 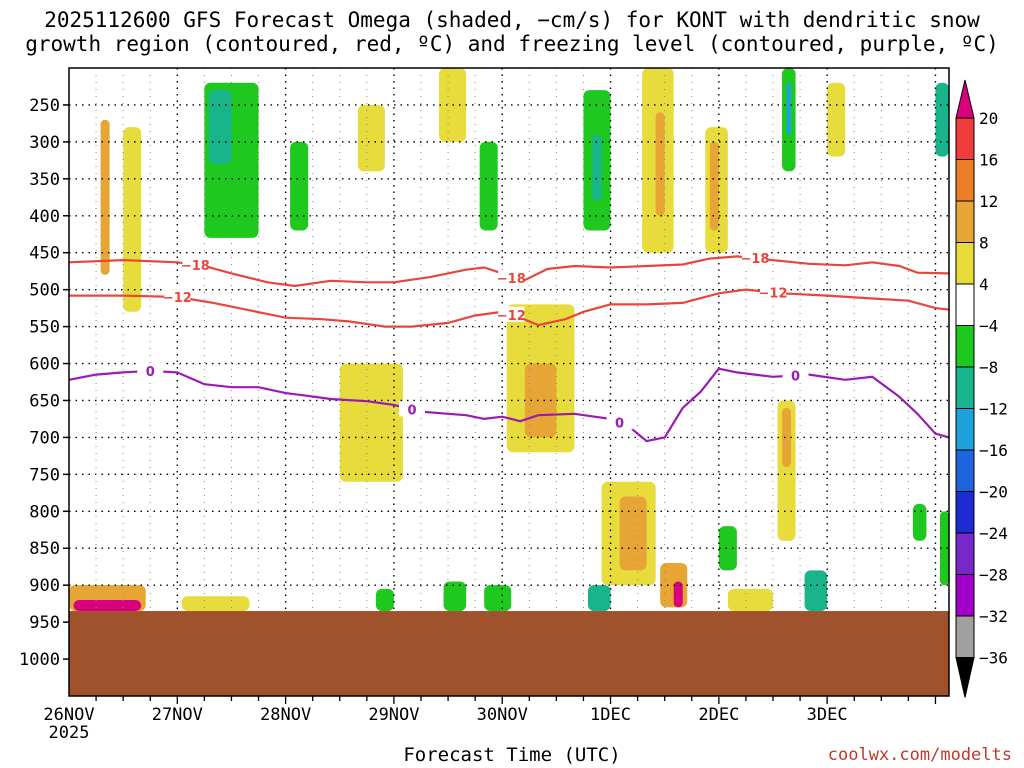 I want to click on y-tick-label-750: 750, so click(x=44, y=475).